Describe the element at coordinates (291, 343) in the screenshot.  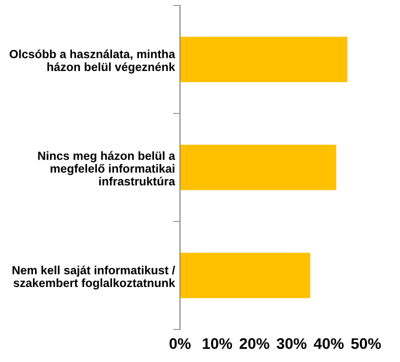
I see `x-tick-label: 30%` at that location.